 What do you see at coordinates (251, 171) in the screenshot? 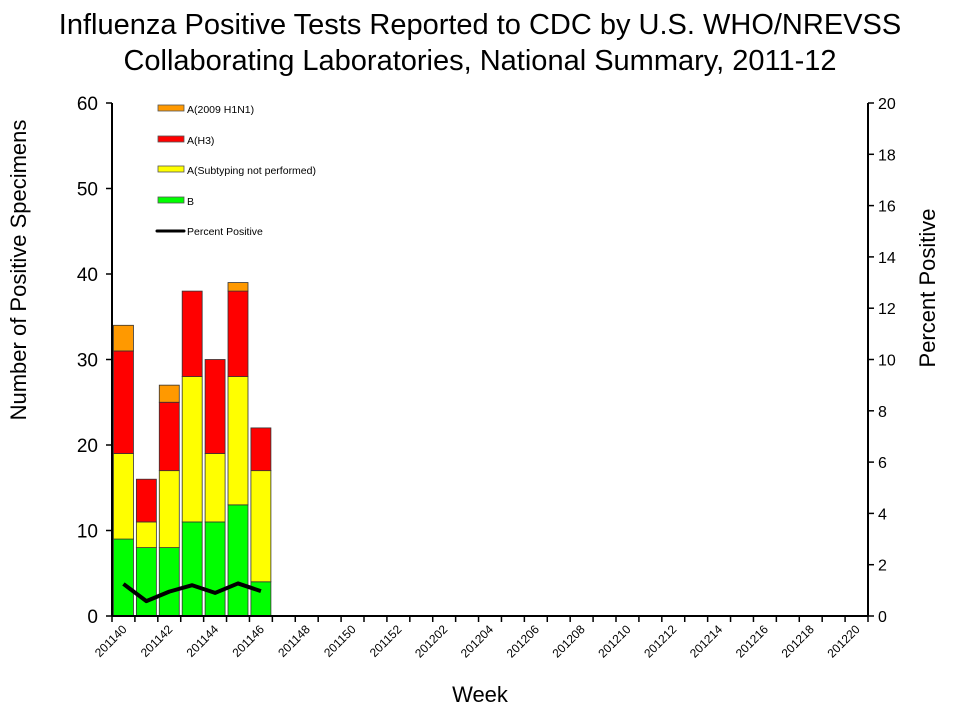
I see `legend-label: A(Subtyping not performed)` at bounding box center [251, 171].